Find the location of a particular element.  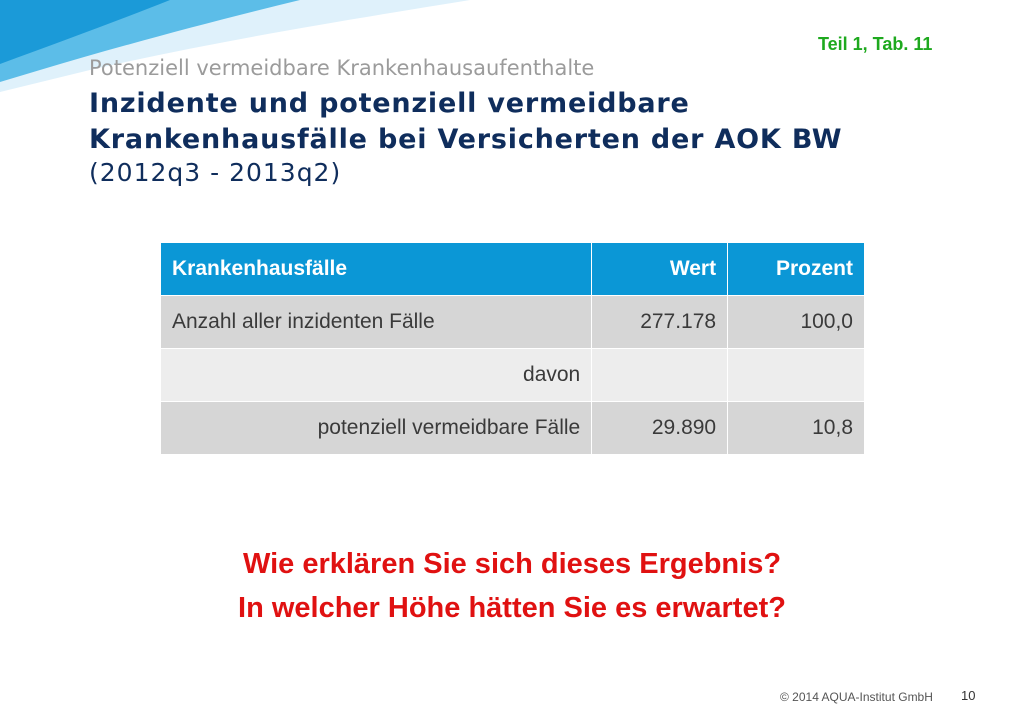

row-wert is located at coordinates (660, 375).